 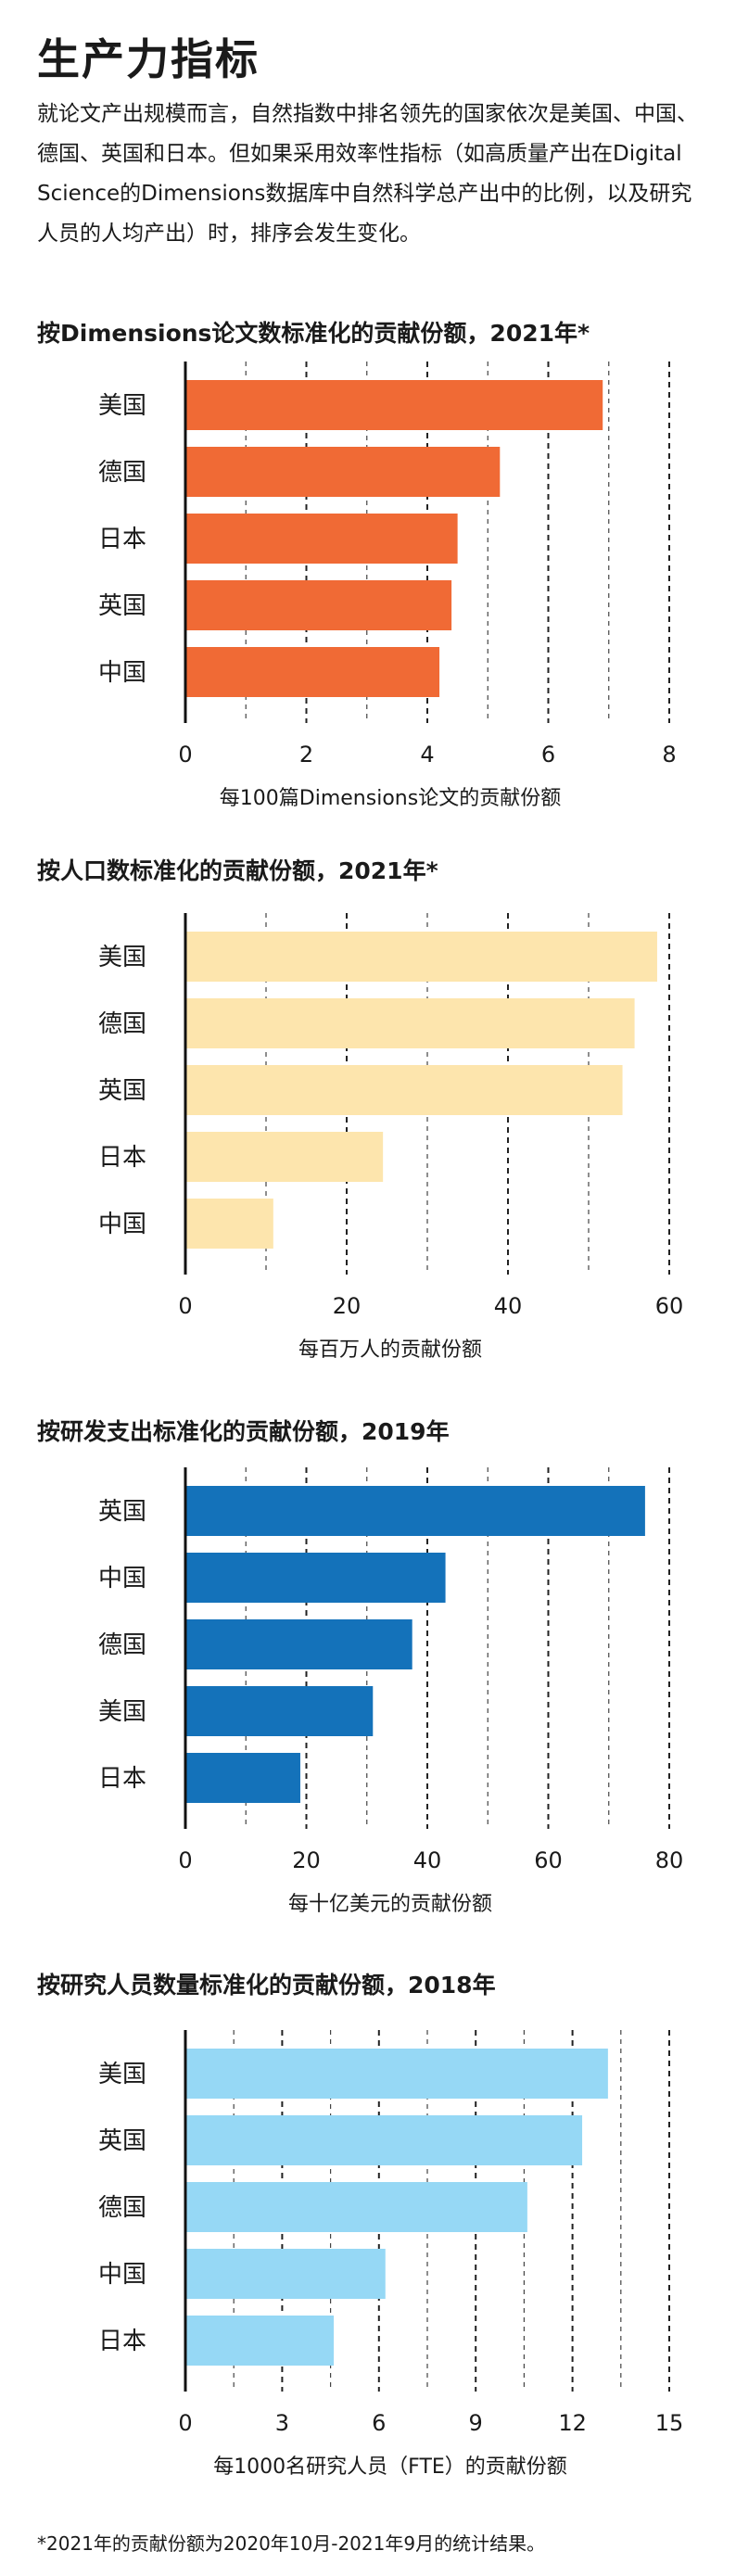 What do you see at coordinates (390, 1351) in the screenshot?
I see `x-axis-label: 每百万人的贡献份额` at bounding box center [390, 1351].